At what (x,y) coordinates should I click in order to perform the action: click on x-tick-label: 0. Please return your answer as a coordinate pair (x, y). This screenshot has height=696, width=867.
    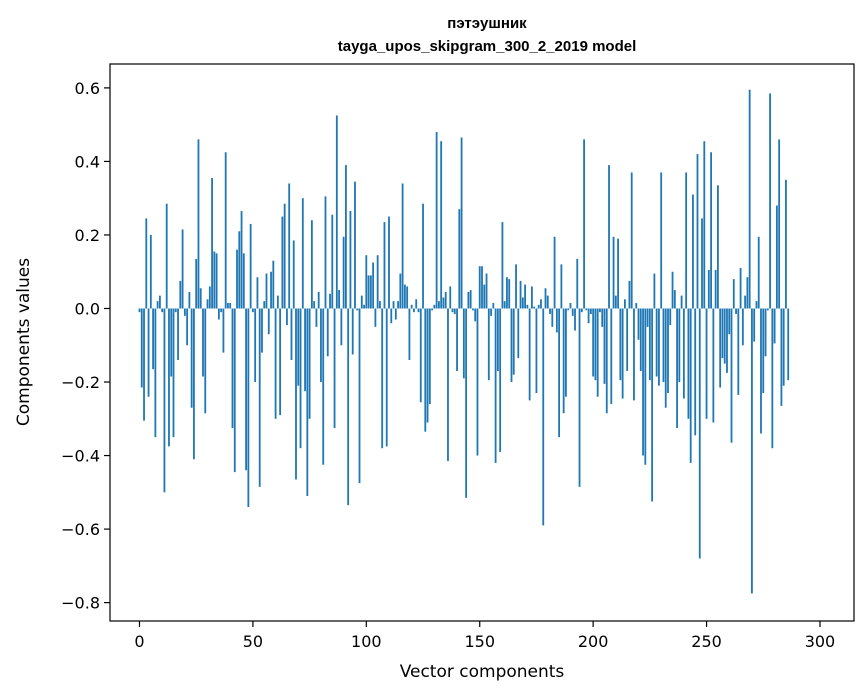
    Looking at the image, I should click on (139, 641).